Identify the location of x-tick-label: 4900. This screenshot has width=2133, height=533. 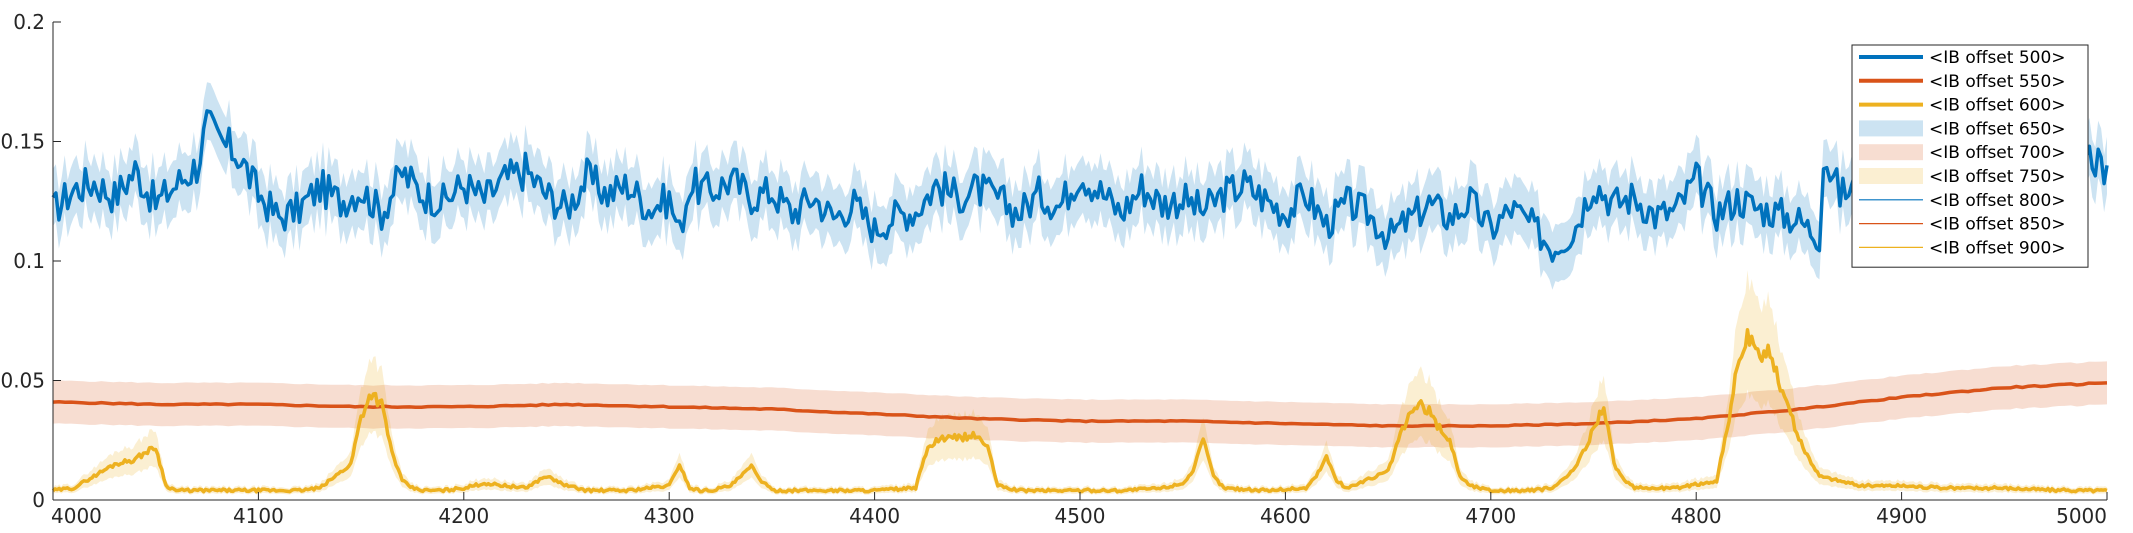
(1901, 516).